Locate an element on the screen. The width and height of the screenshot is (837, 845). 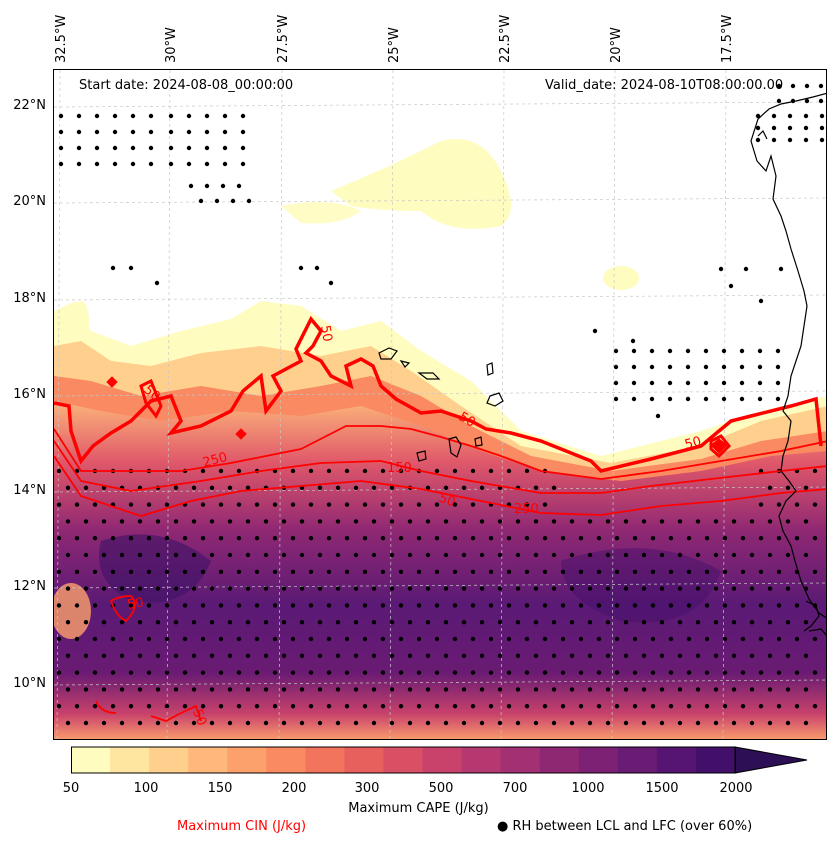
cape-legend-label: Maximum CAPE (J/kg) is located at coordinates (418, 808).